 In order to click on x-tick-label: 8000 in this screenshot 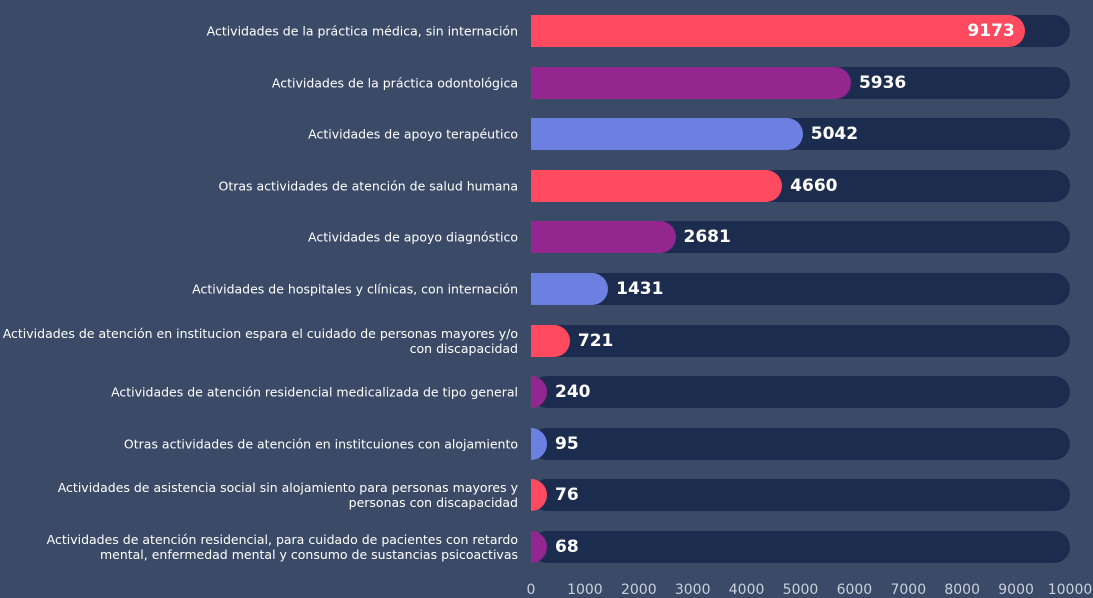, I will do `click(962, 590)`.